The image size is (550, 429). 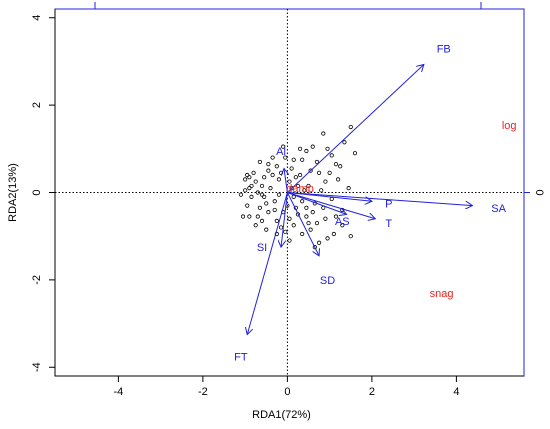 What do you see at coordinates (498, 209) in the screenshot?
I see `vector-label-sa: SA` at bounding box center [498, 209].